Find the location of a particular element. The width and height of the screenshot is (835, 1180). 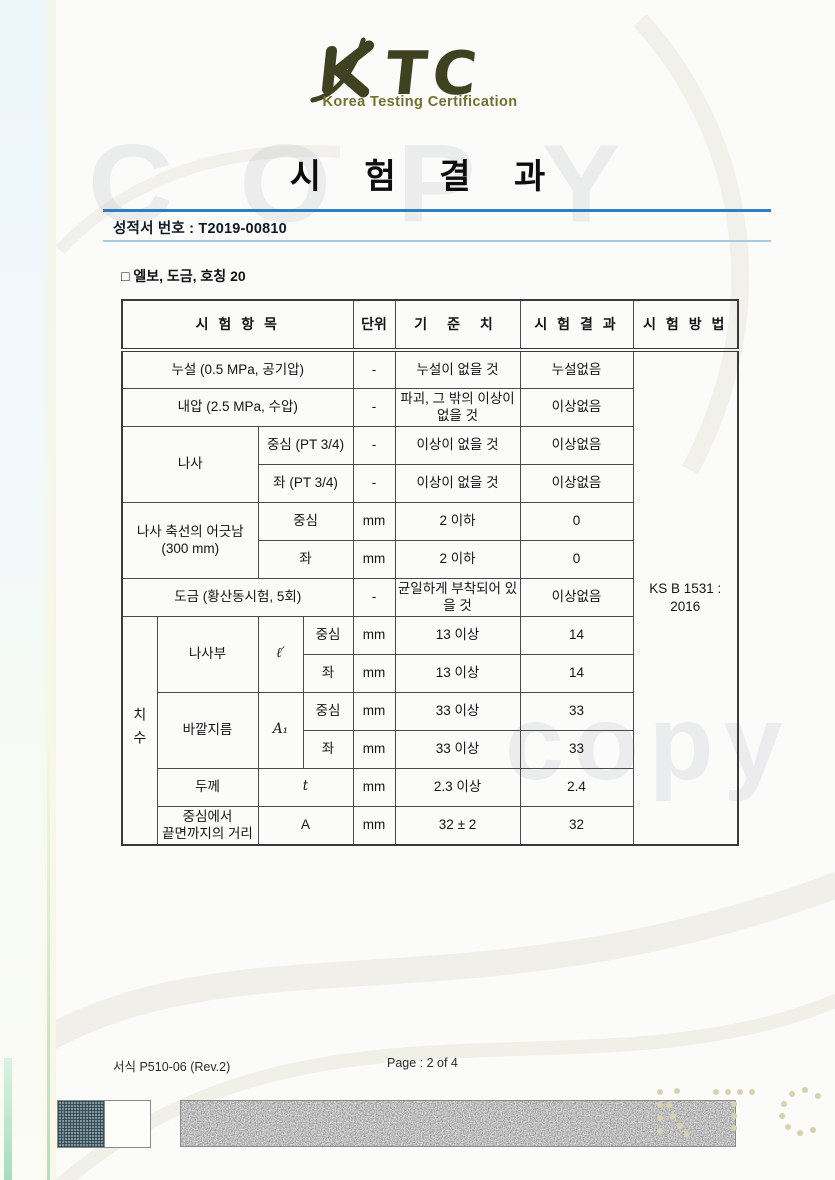

ktc-logo-icon: TC is located at coordinates (398, 73).